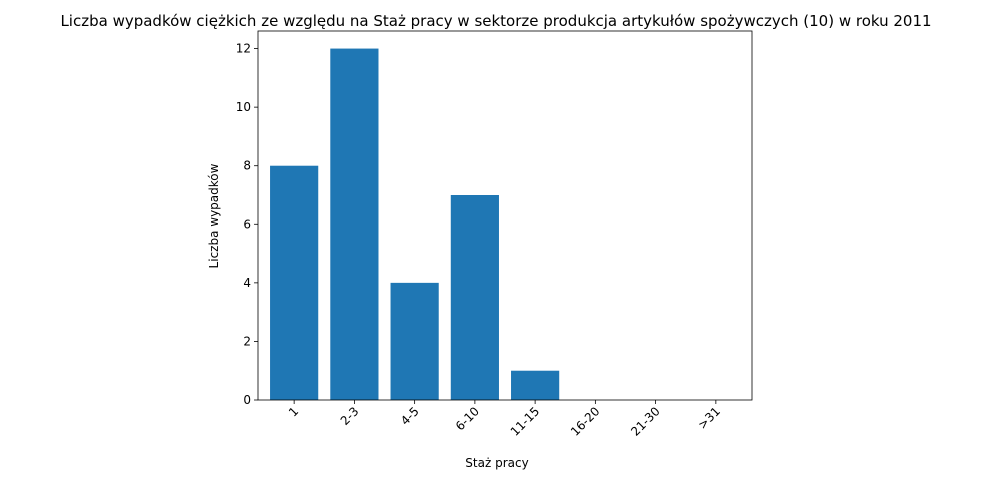 This screenshot has width=1007, height=478. What do you see at coordinates (247, 224) in the screenshot?
I see `y-tick-label-3: 6` at bounding box center [247, 224].